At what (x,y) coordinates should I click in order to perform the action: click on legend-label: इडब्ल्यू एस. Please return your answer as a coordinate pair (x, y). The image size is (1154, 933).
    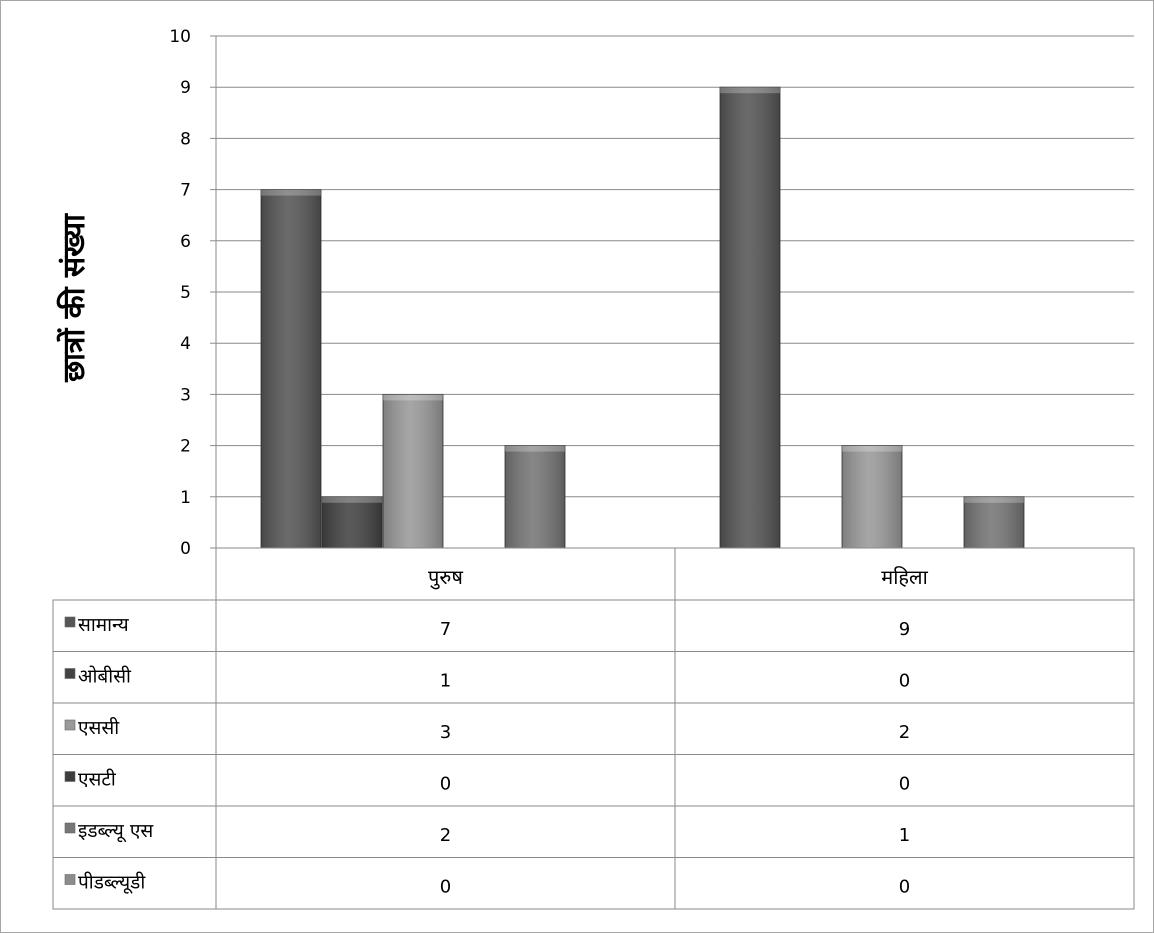
    Looking at the image, I should click on (116, 831).